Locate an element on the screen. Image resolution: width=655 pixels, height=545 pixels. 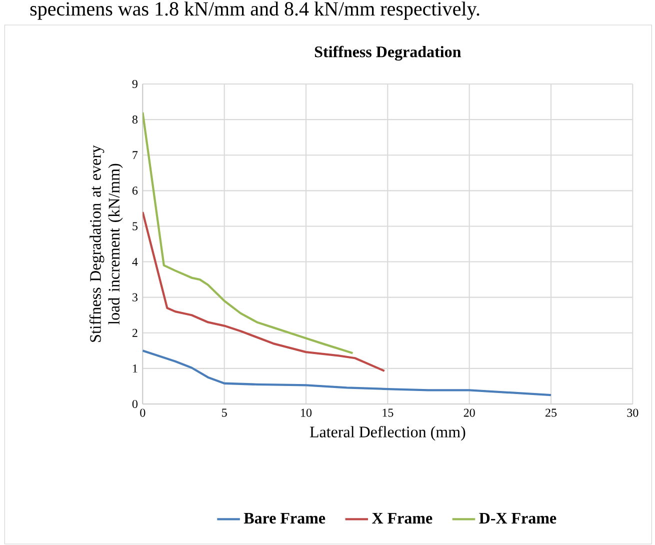
legend-label: X Frame is located at coordinates (402, 518).